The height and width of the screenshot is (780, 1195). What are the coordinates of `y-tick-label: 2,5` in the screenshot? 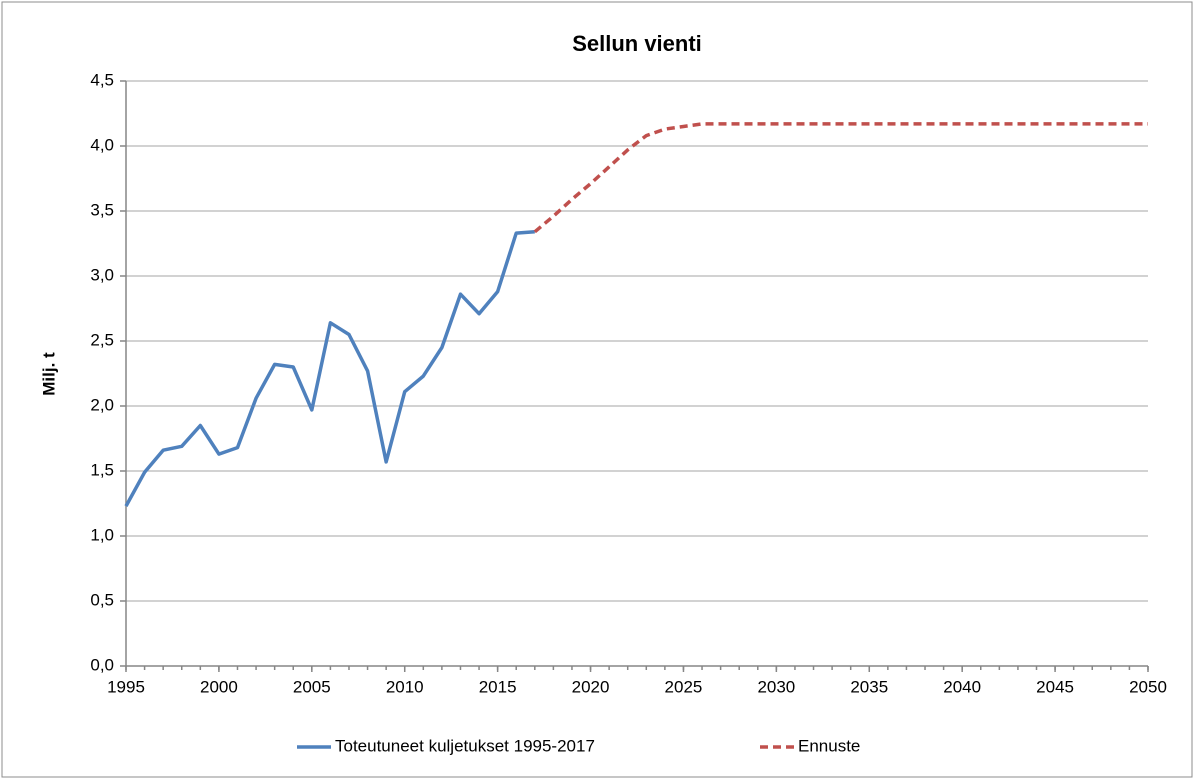 It's located at (102, 339).